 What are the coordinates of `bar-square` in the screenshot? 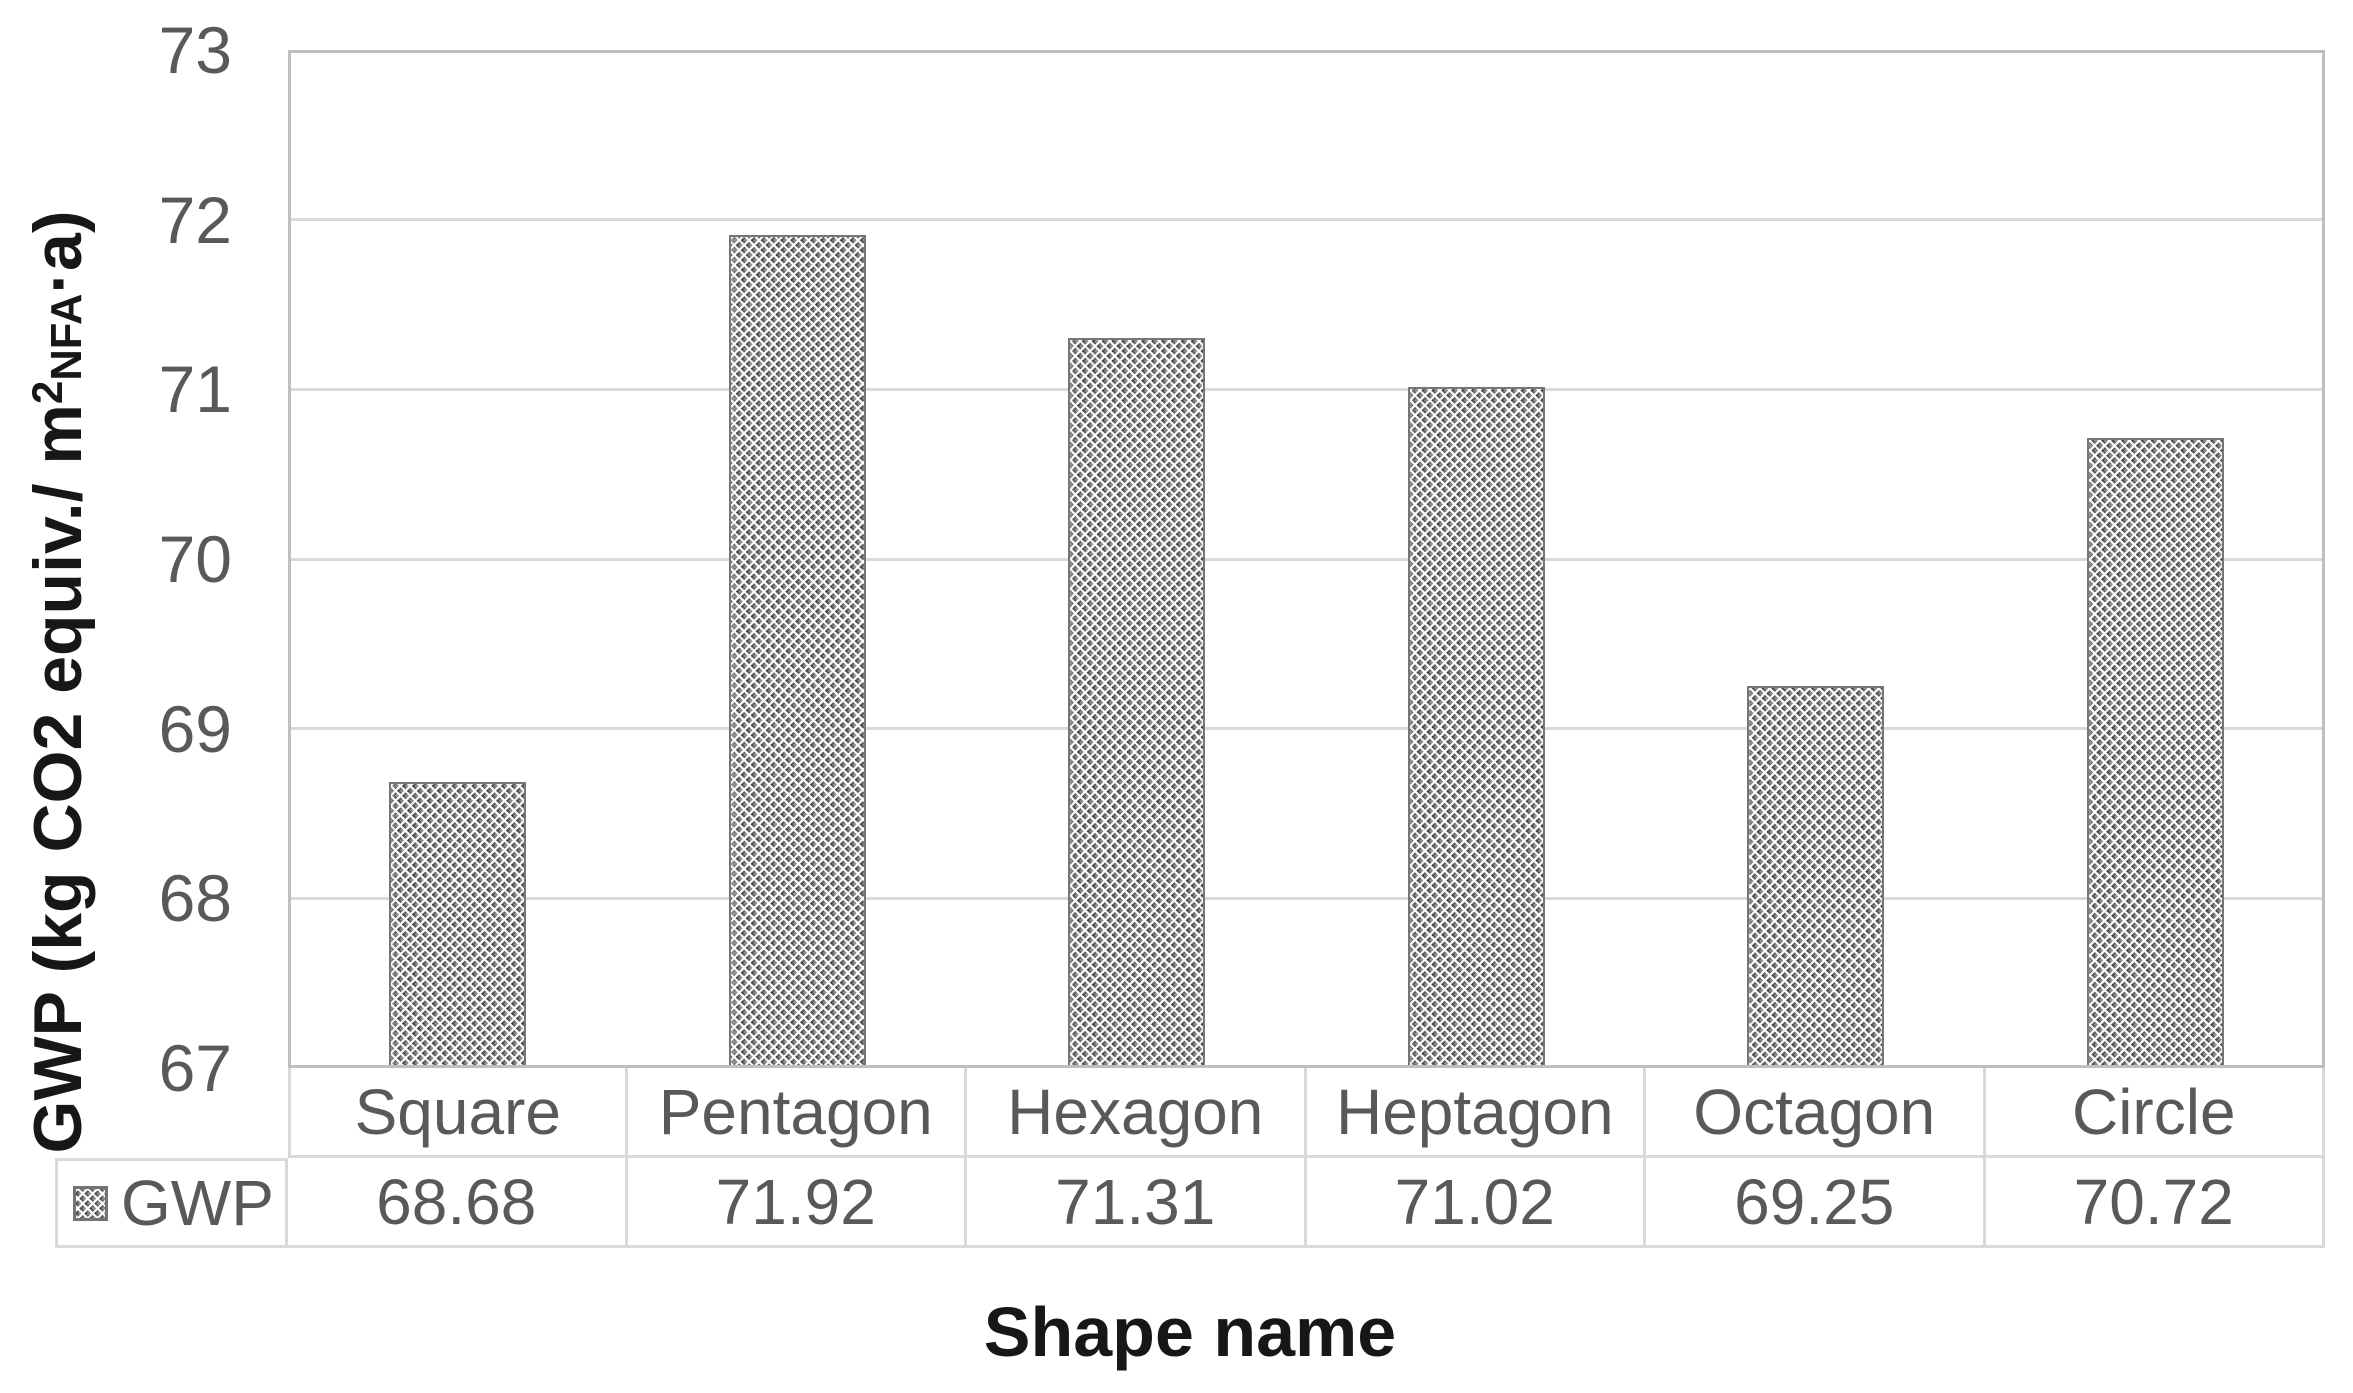 It's located at (458, 923).